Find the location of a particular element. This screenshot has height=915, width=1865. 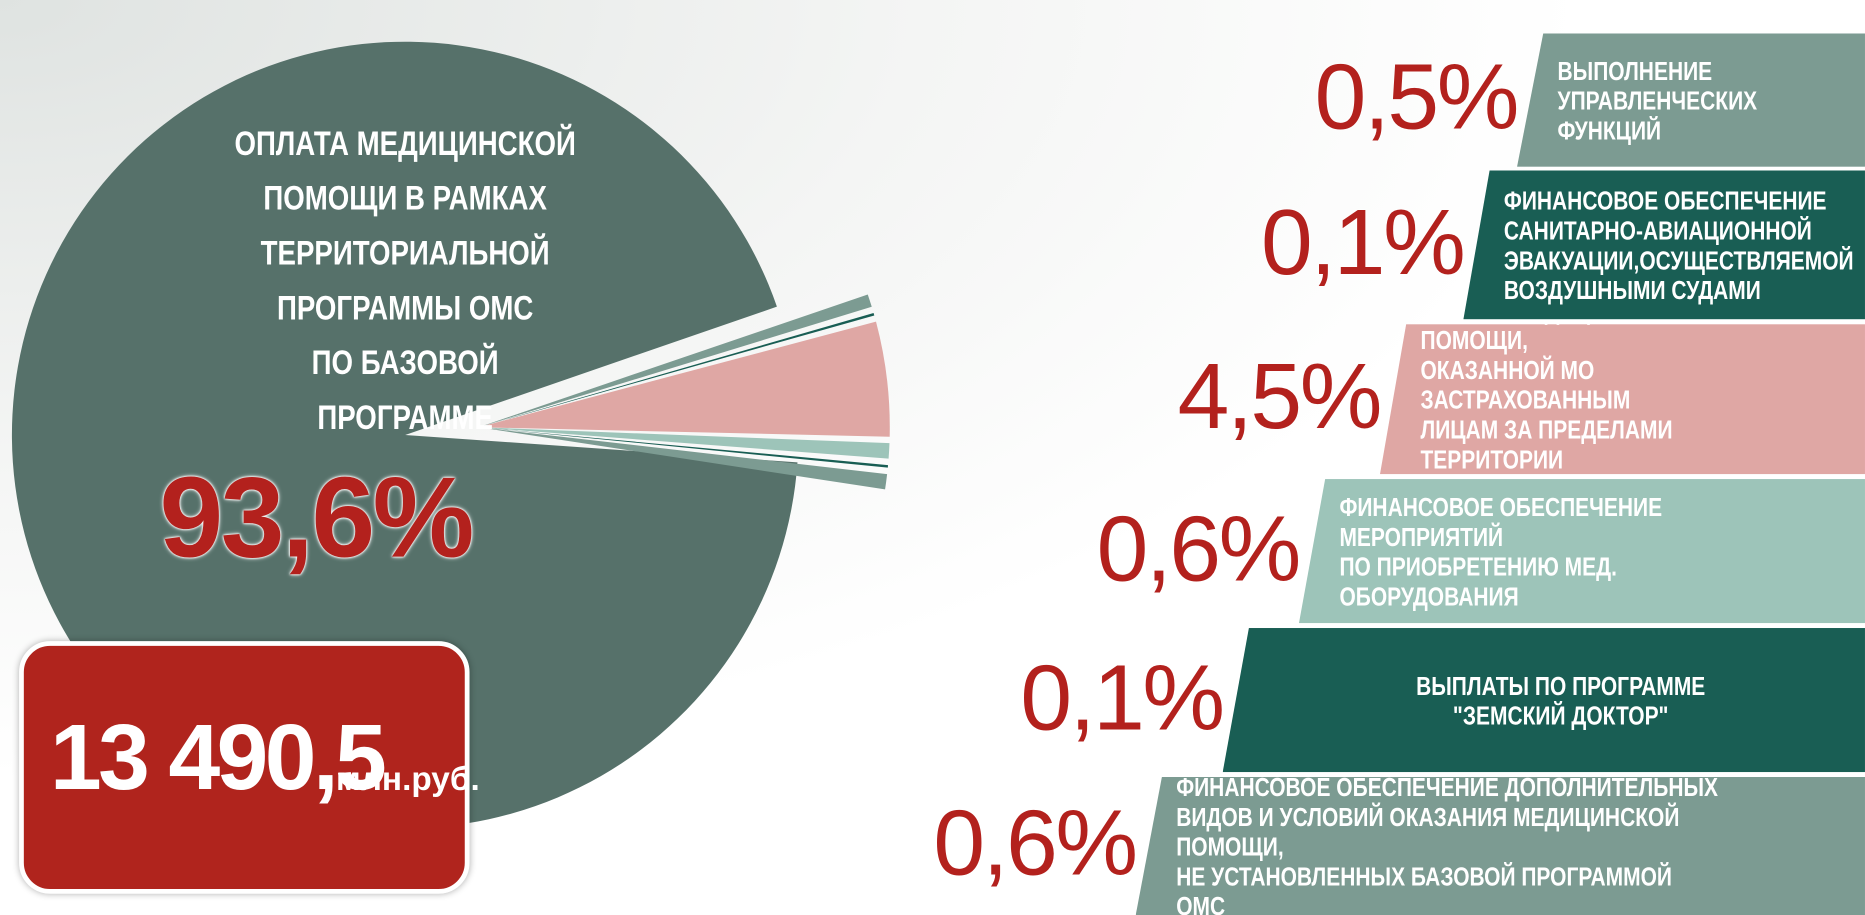

main-value-label: 93,6% is located at coordinates (317, 518).